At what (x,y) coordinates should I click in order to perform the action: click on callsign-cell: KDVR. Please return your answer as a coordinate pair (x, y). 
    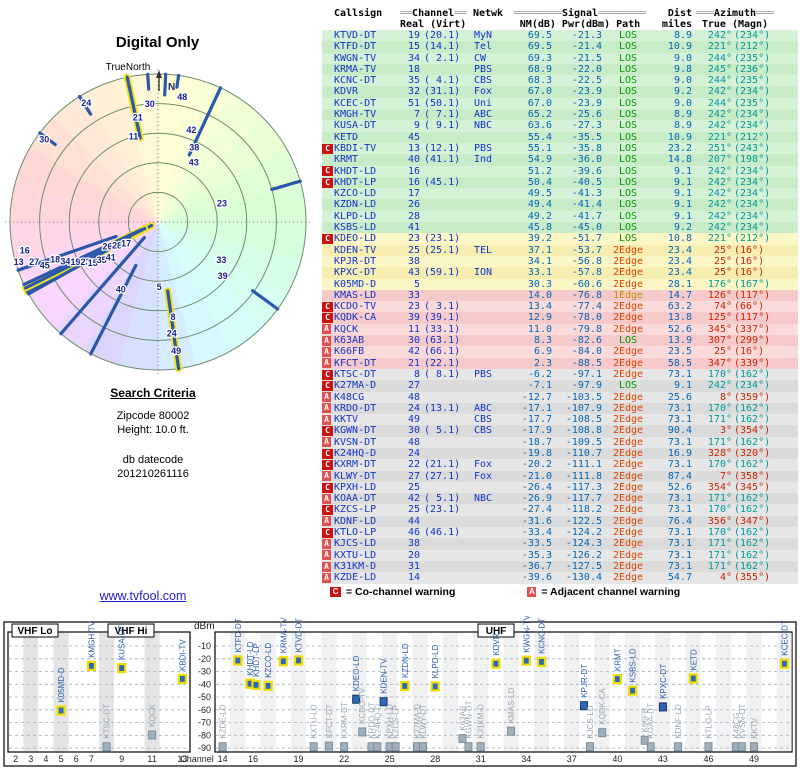
    Looking at the image, I should click on (346, 92).